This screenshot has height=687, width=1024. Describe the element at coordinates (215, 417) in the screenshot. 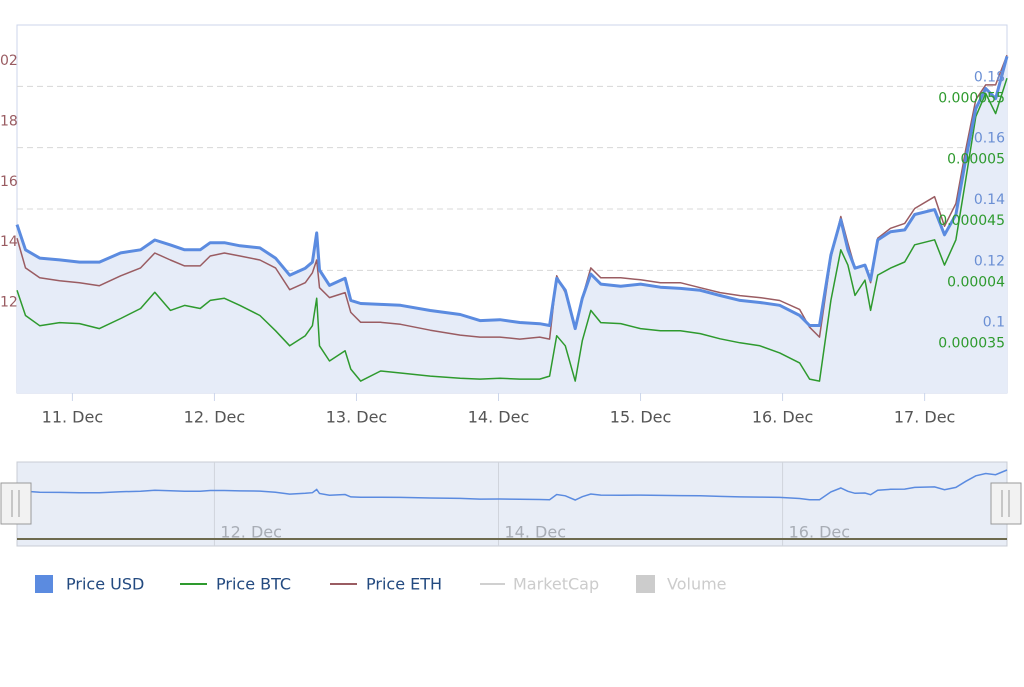

I see `x-tick-label: 12. Dec` at that location.